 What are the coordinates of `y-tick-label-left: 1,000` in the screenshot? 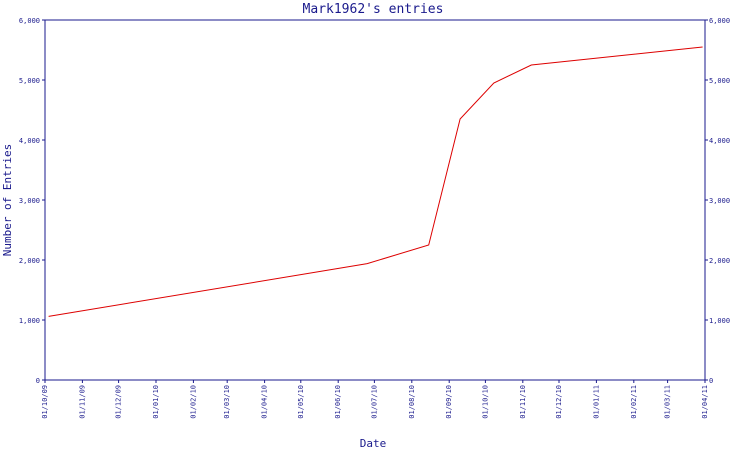 It's located at (29, 321).